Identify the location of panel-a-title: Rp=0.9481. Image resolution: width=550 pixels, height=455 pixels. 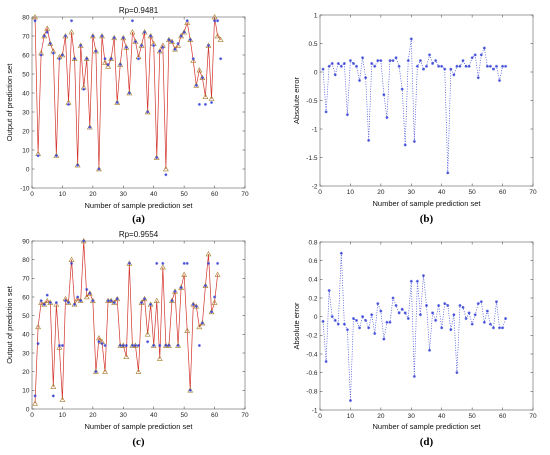
(139, 10).